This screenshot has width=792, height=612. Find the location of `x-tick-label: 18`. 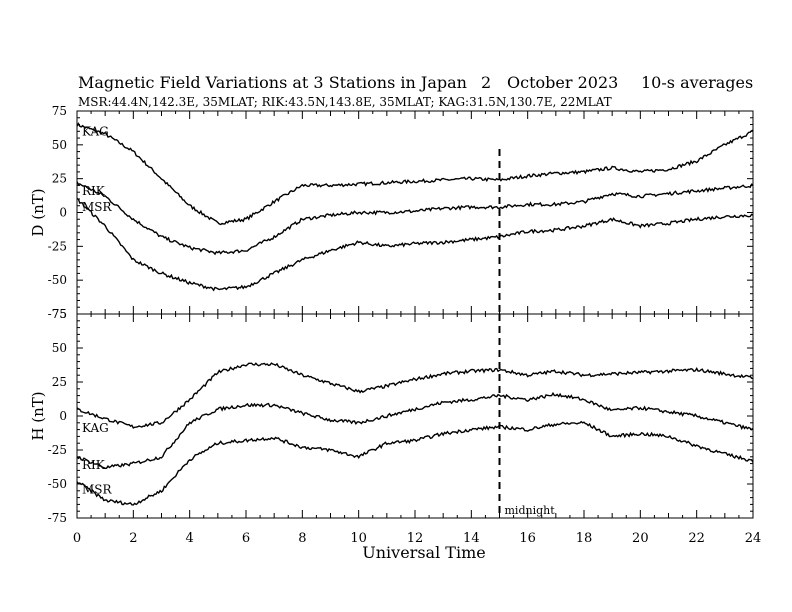

x-tick-label: 18 is located at coordinates (584, 538).